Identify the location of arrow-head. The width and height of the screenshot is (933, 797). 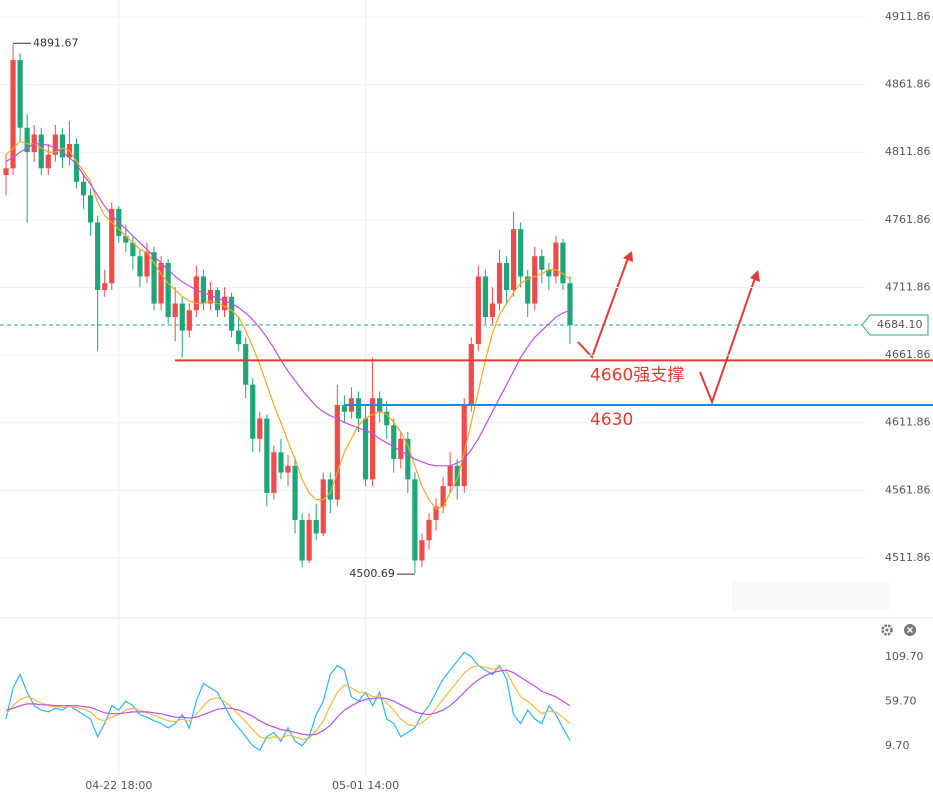
(628, 256).